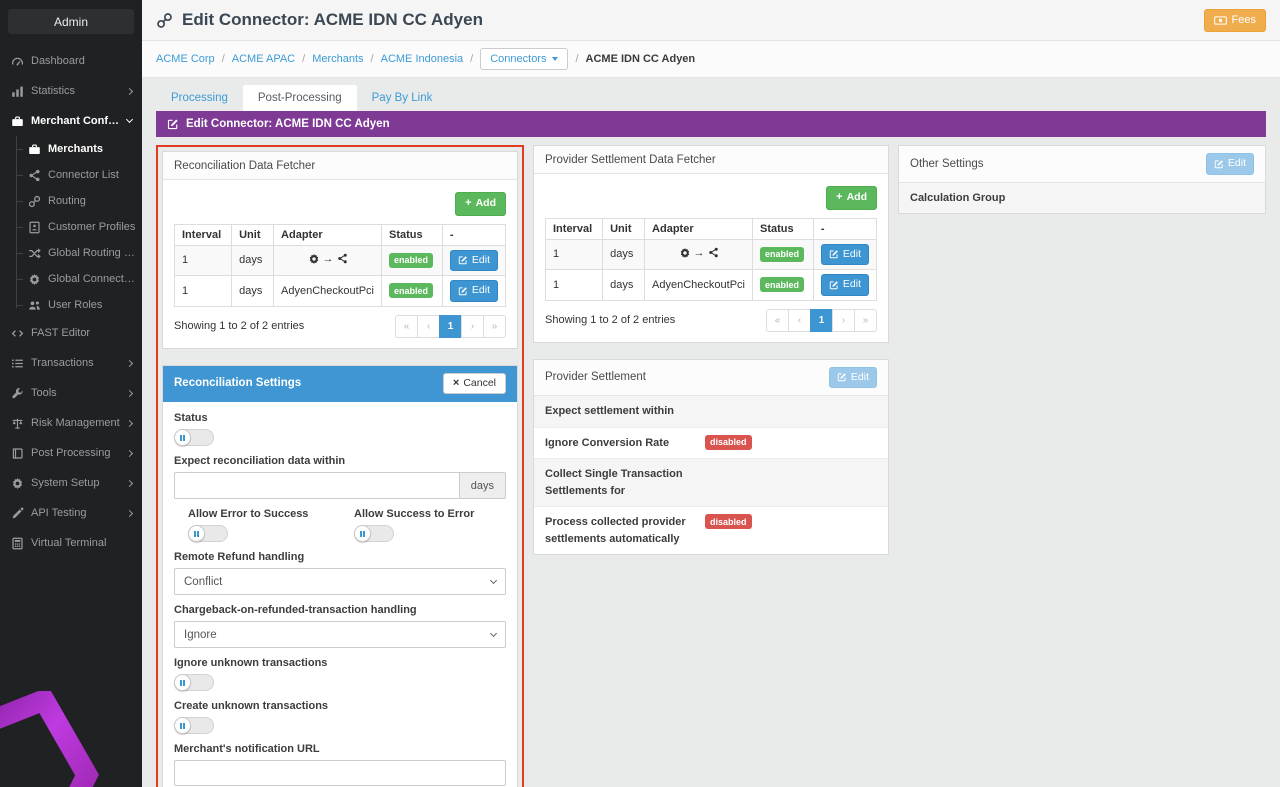 The image size is (1280, 787). I want to click on tab-processing: Processing, so click(199, 98).